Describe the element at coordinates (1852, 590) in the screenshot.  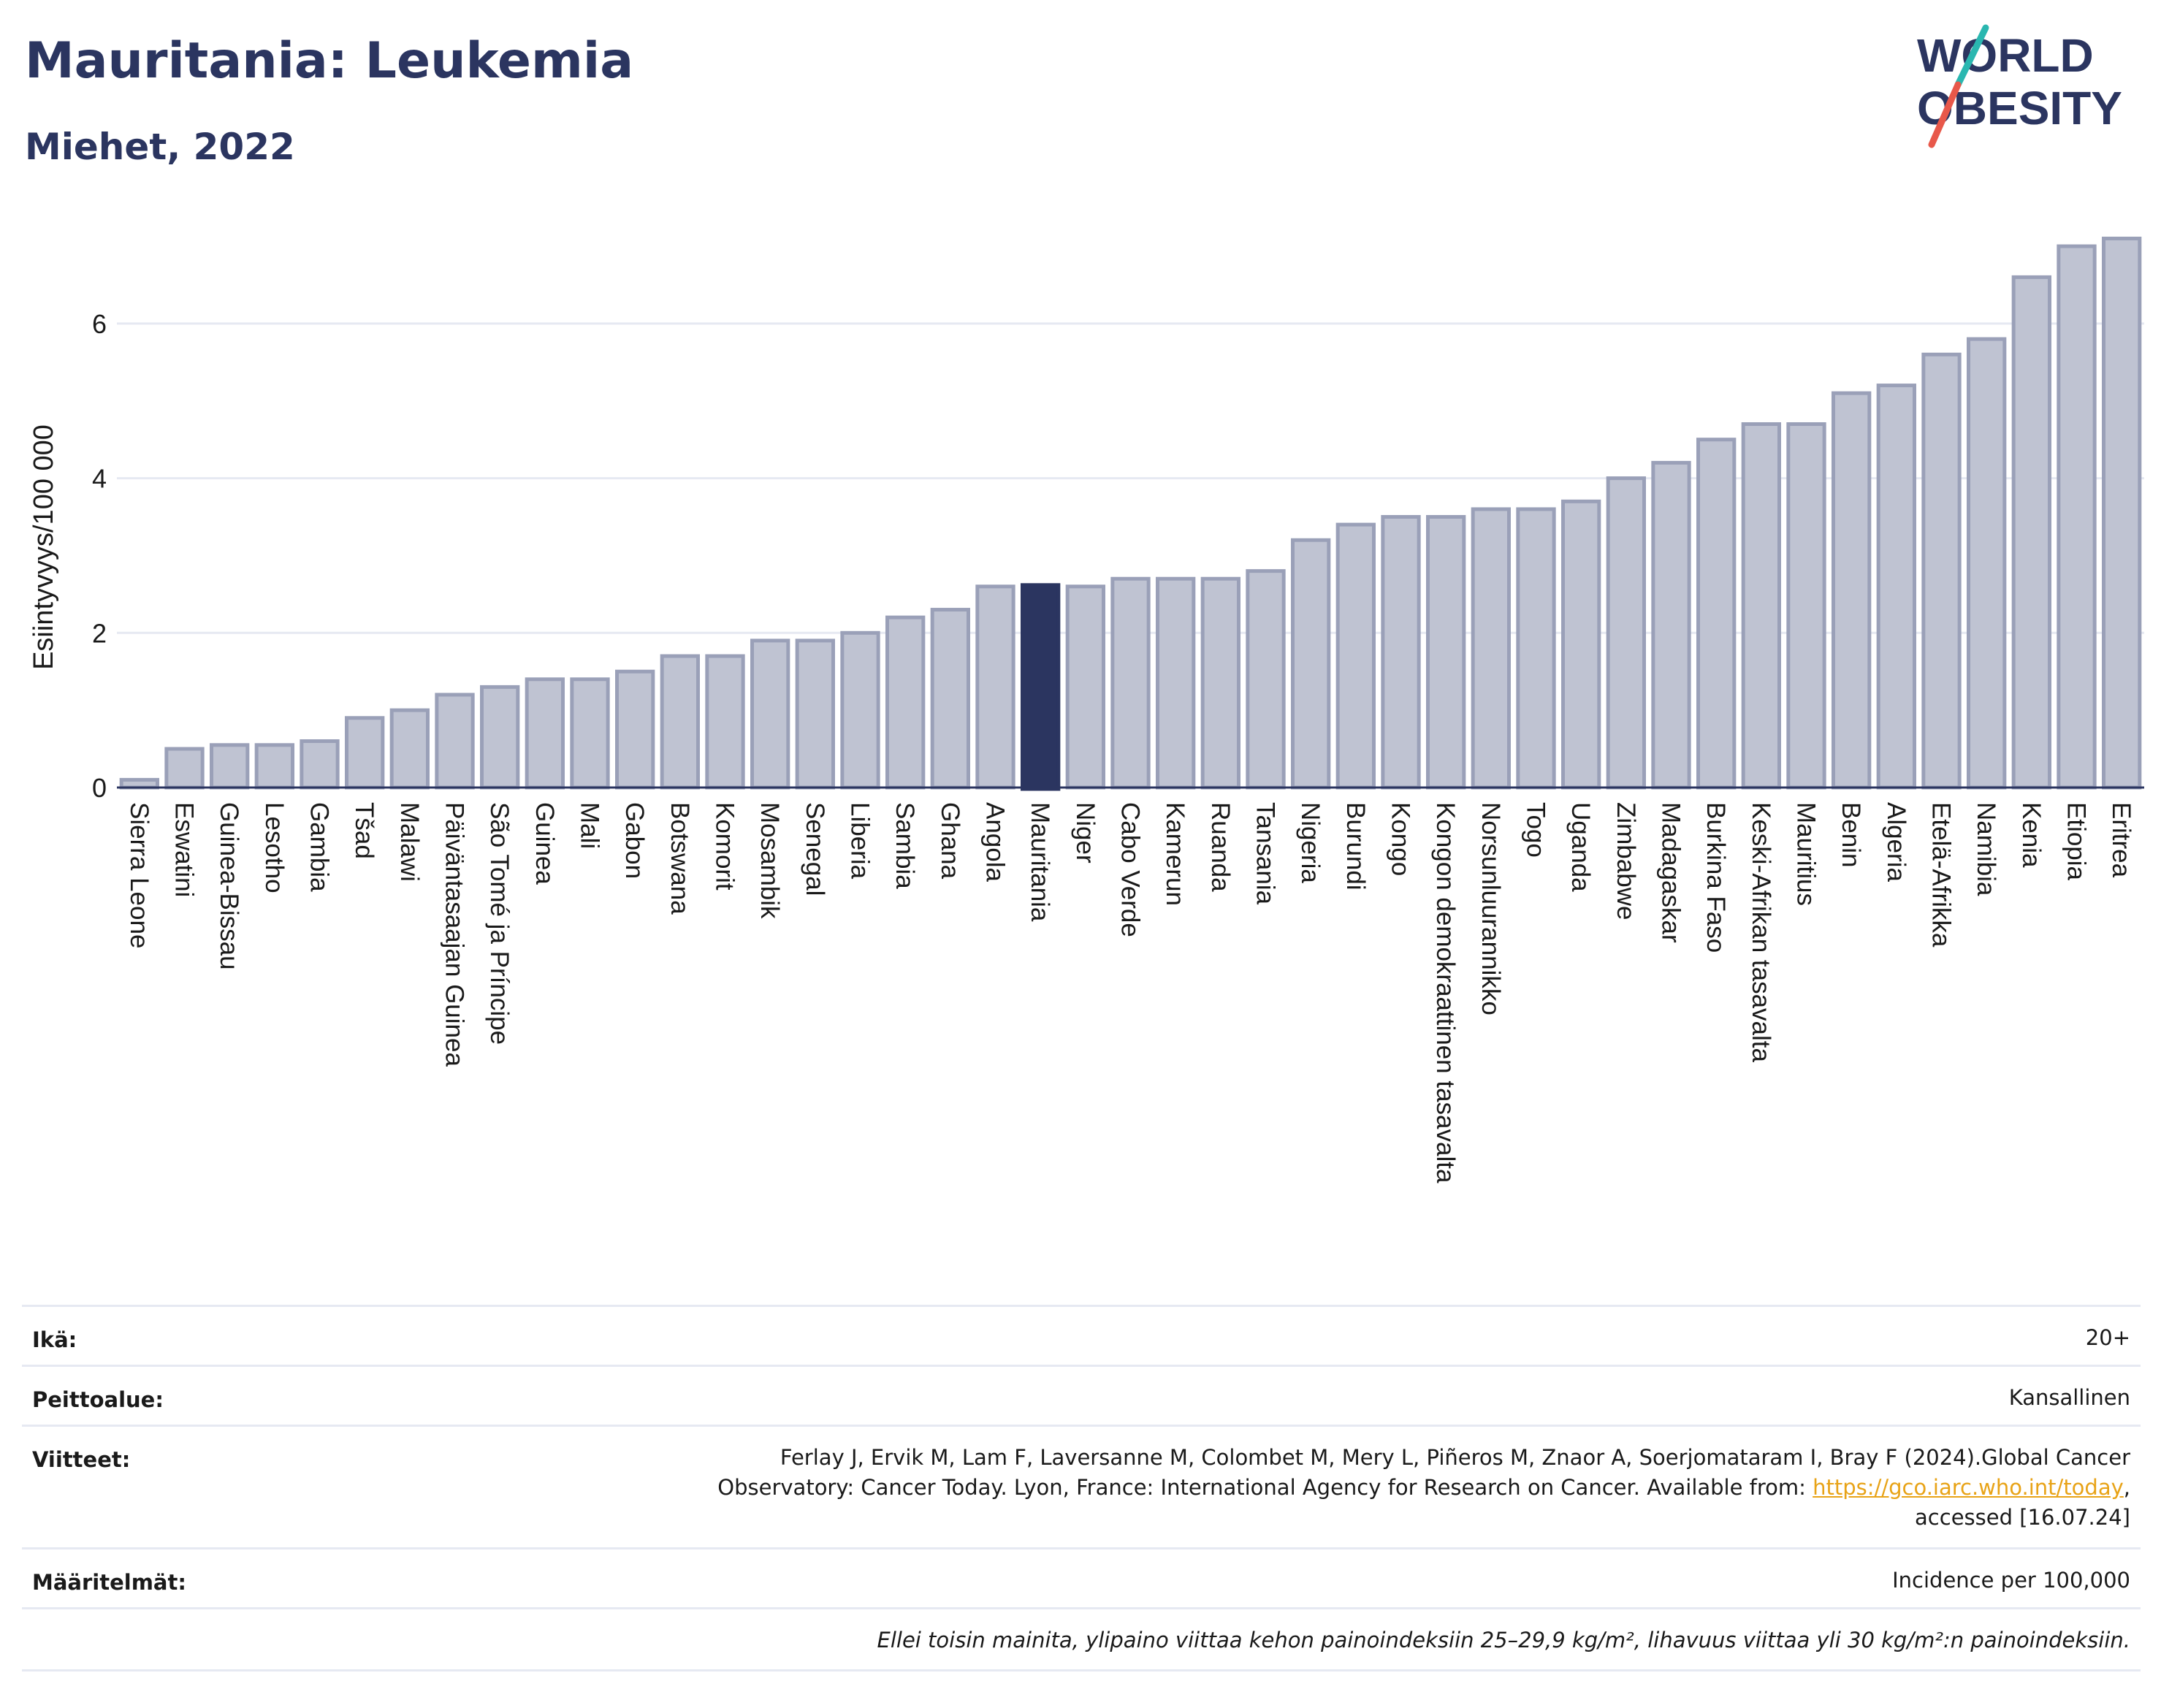
I see `bar-benin` at that location.